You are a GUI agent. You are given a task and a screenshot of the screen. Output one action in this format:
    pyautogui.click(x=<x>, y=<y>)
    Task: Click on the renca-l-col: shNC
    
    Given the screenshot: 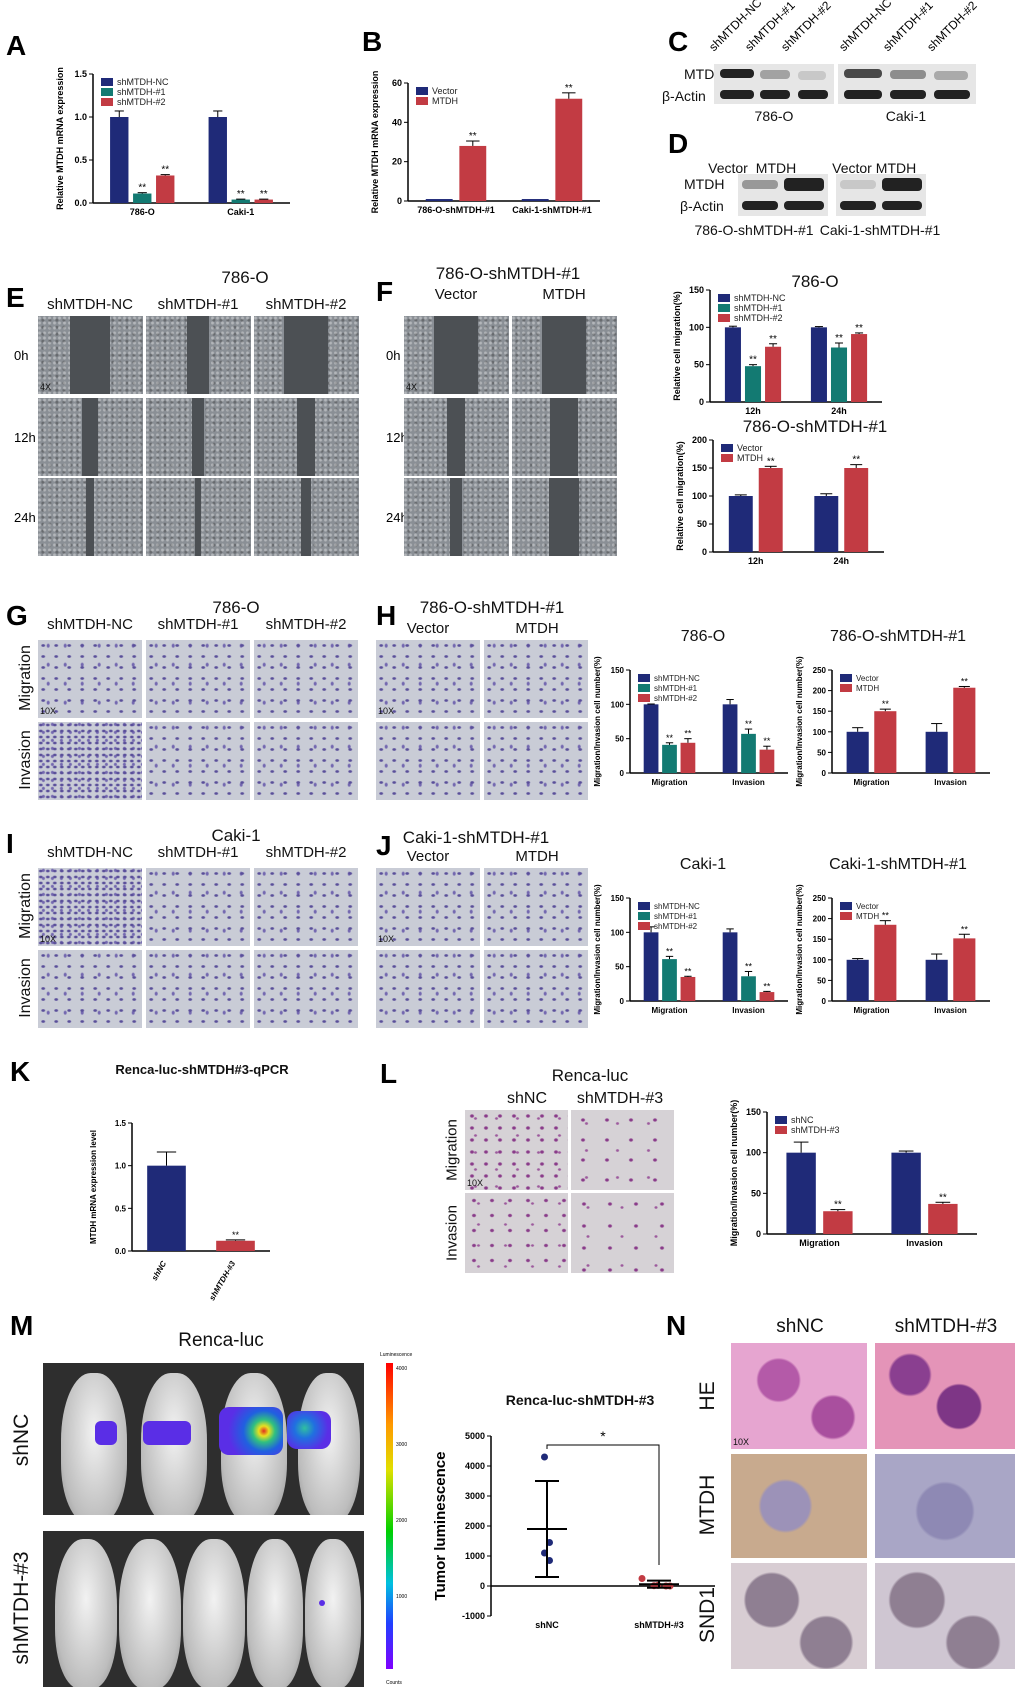 What is the action you would take?
    pyautogui.click(x=527, y=1098)
    